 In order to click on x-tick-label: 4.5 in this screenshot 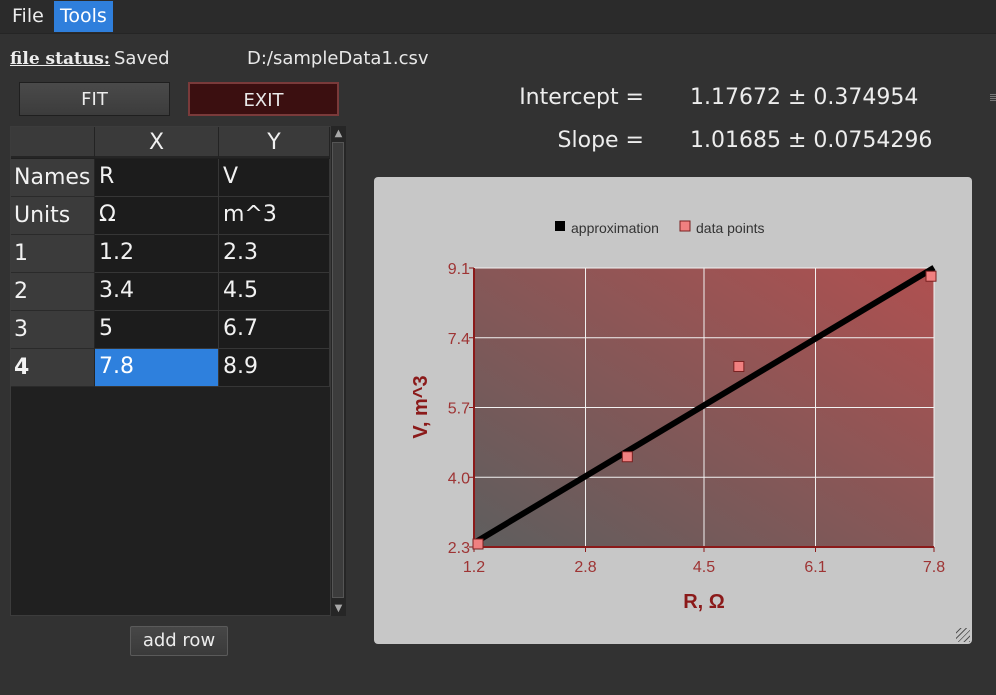, I will do `click(704, 567)`.